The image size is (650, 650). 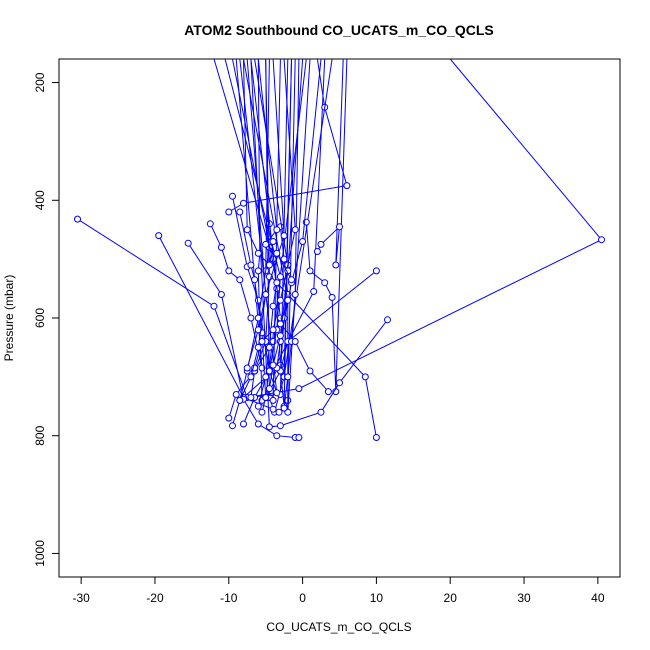 I want to click on x-tick-label: 10, so click(x=377, y=598).